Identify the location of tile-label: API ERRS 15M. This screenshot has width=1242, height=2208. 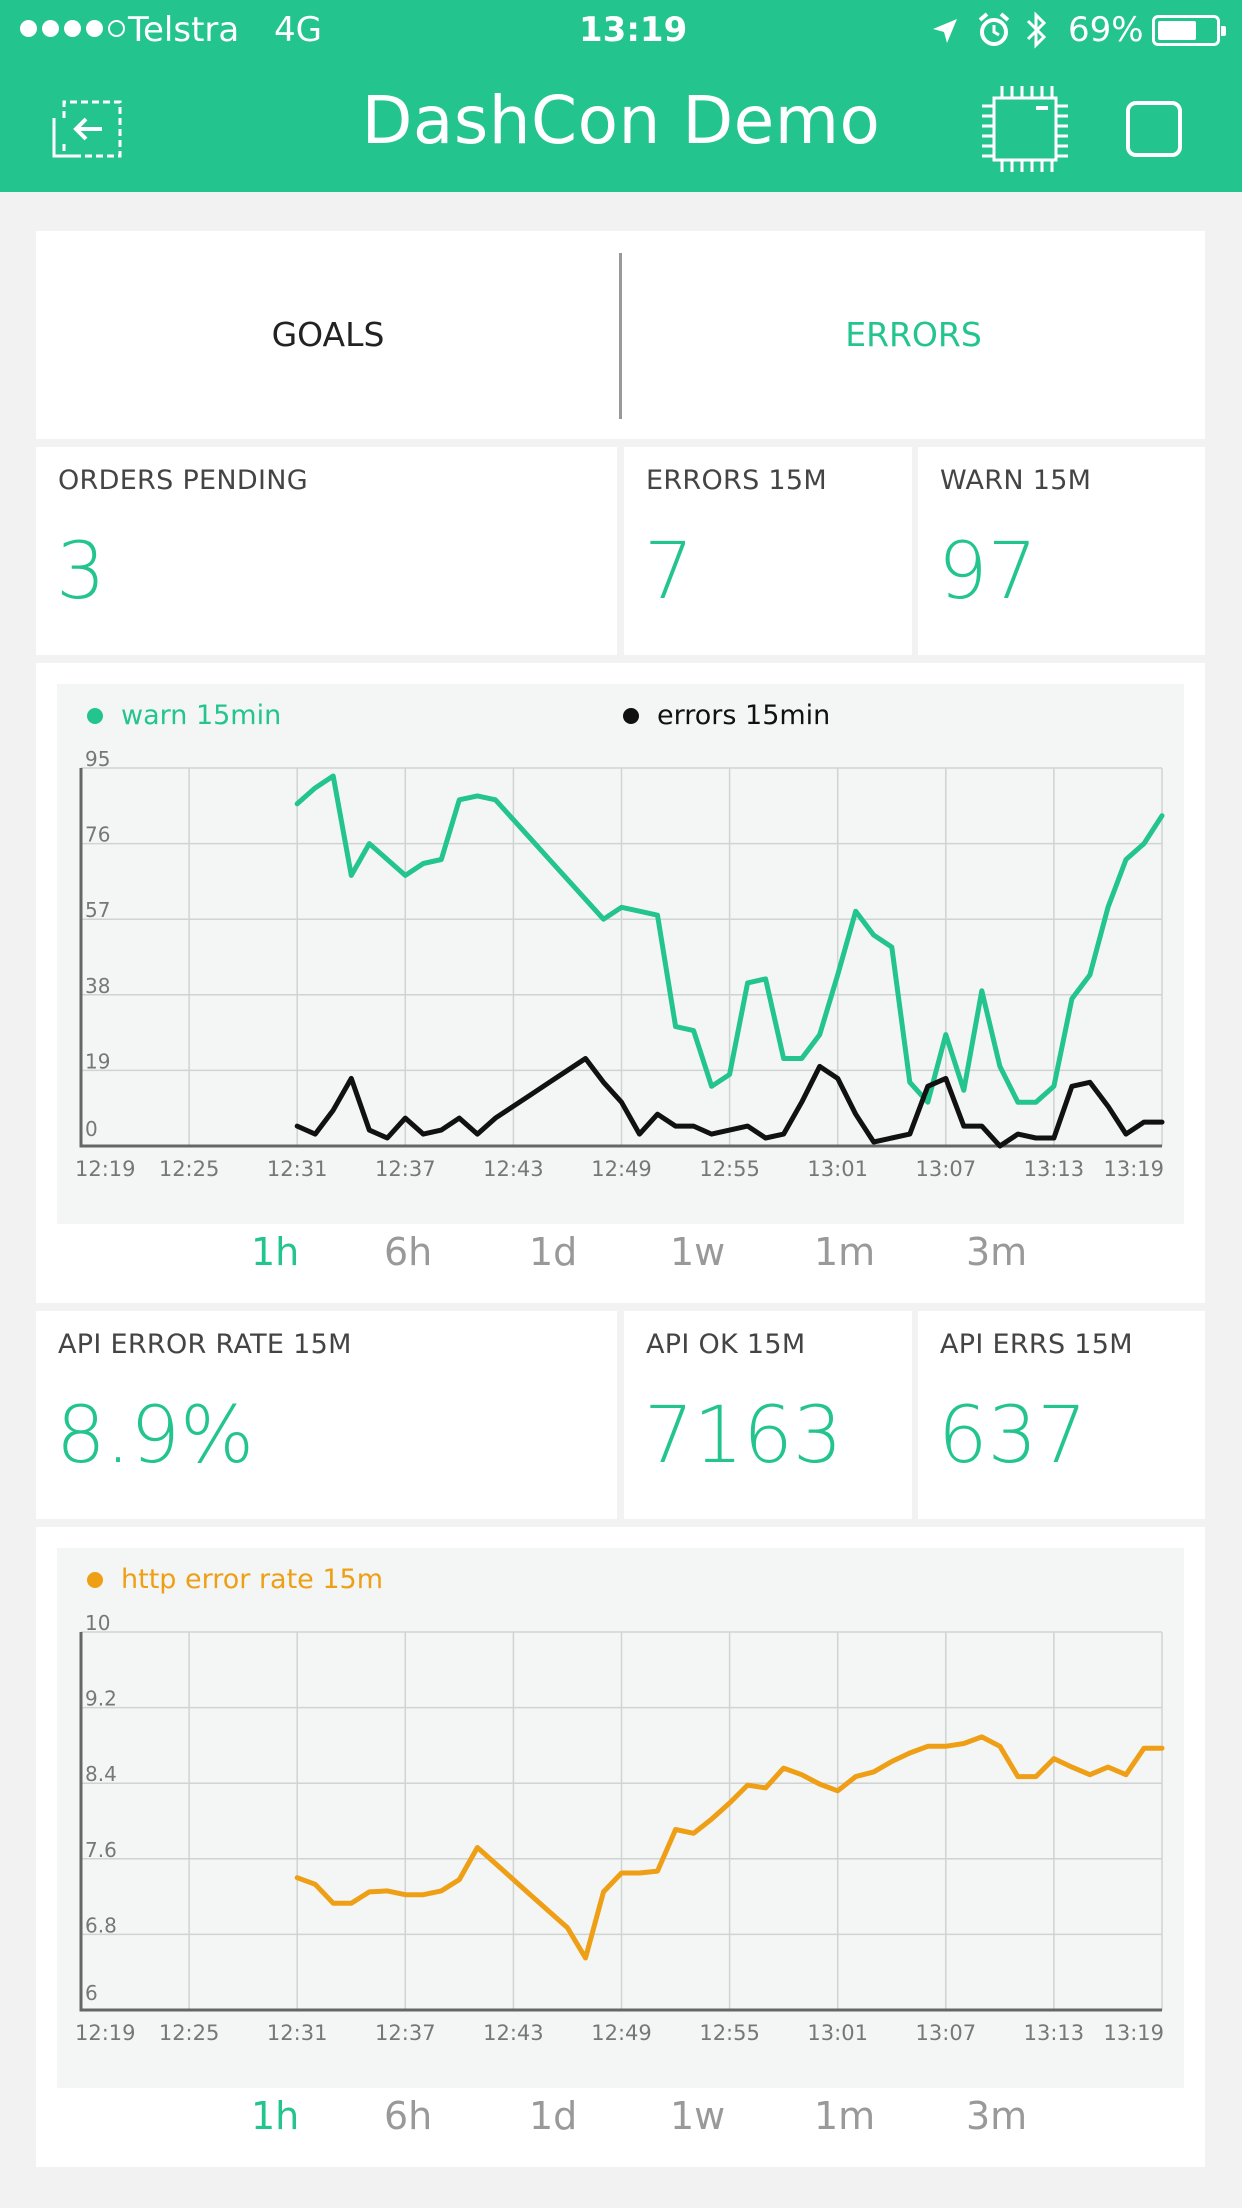
(1036, 1344).